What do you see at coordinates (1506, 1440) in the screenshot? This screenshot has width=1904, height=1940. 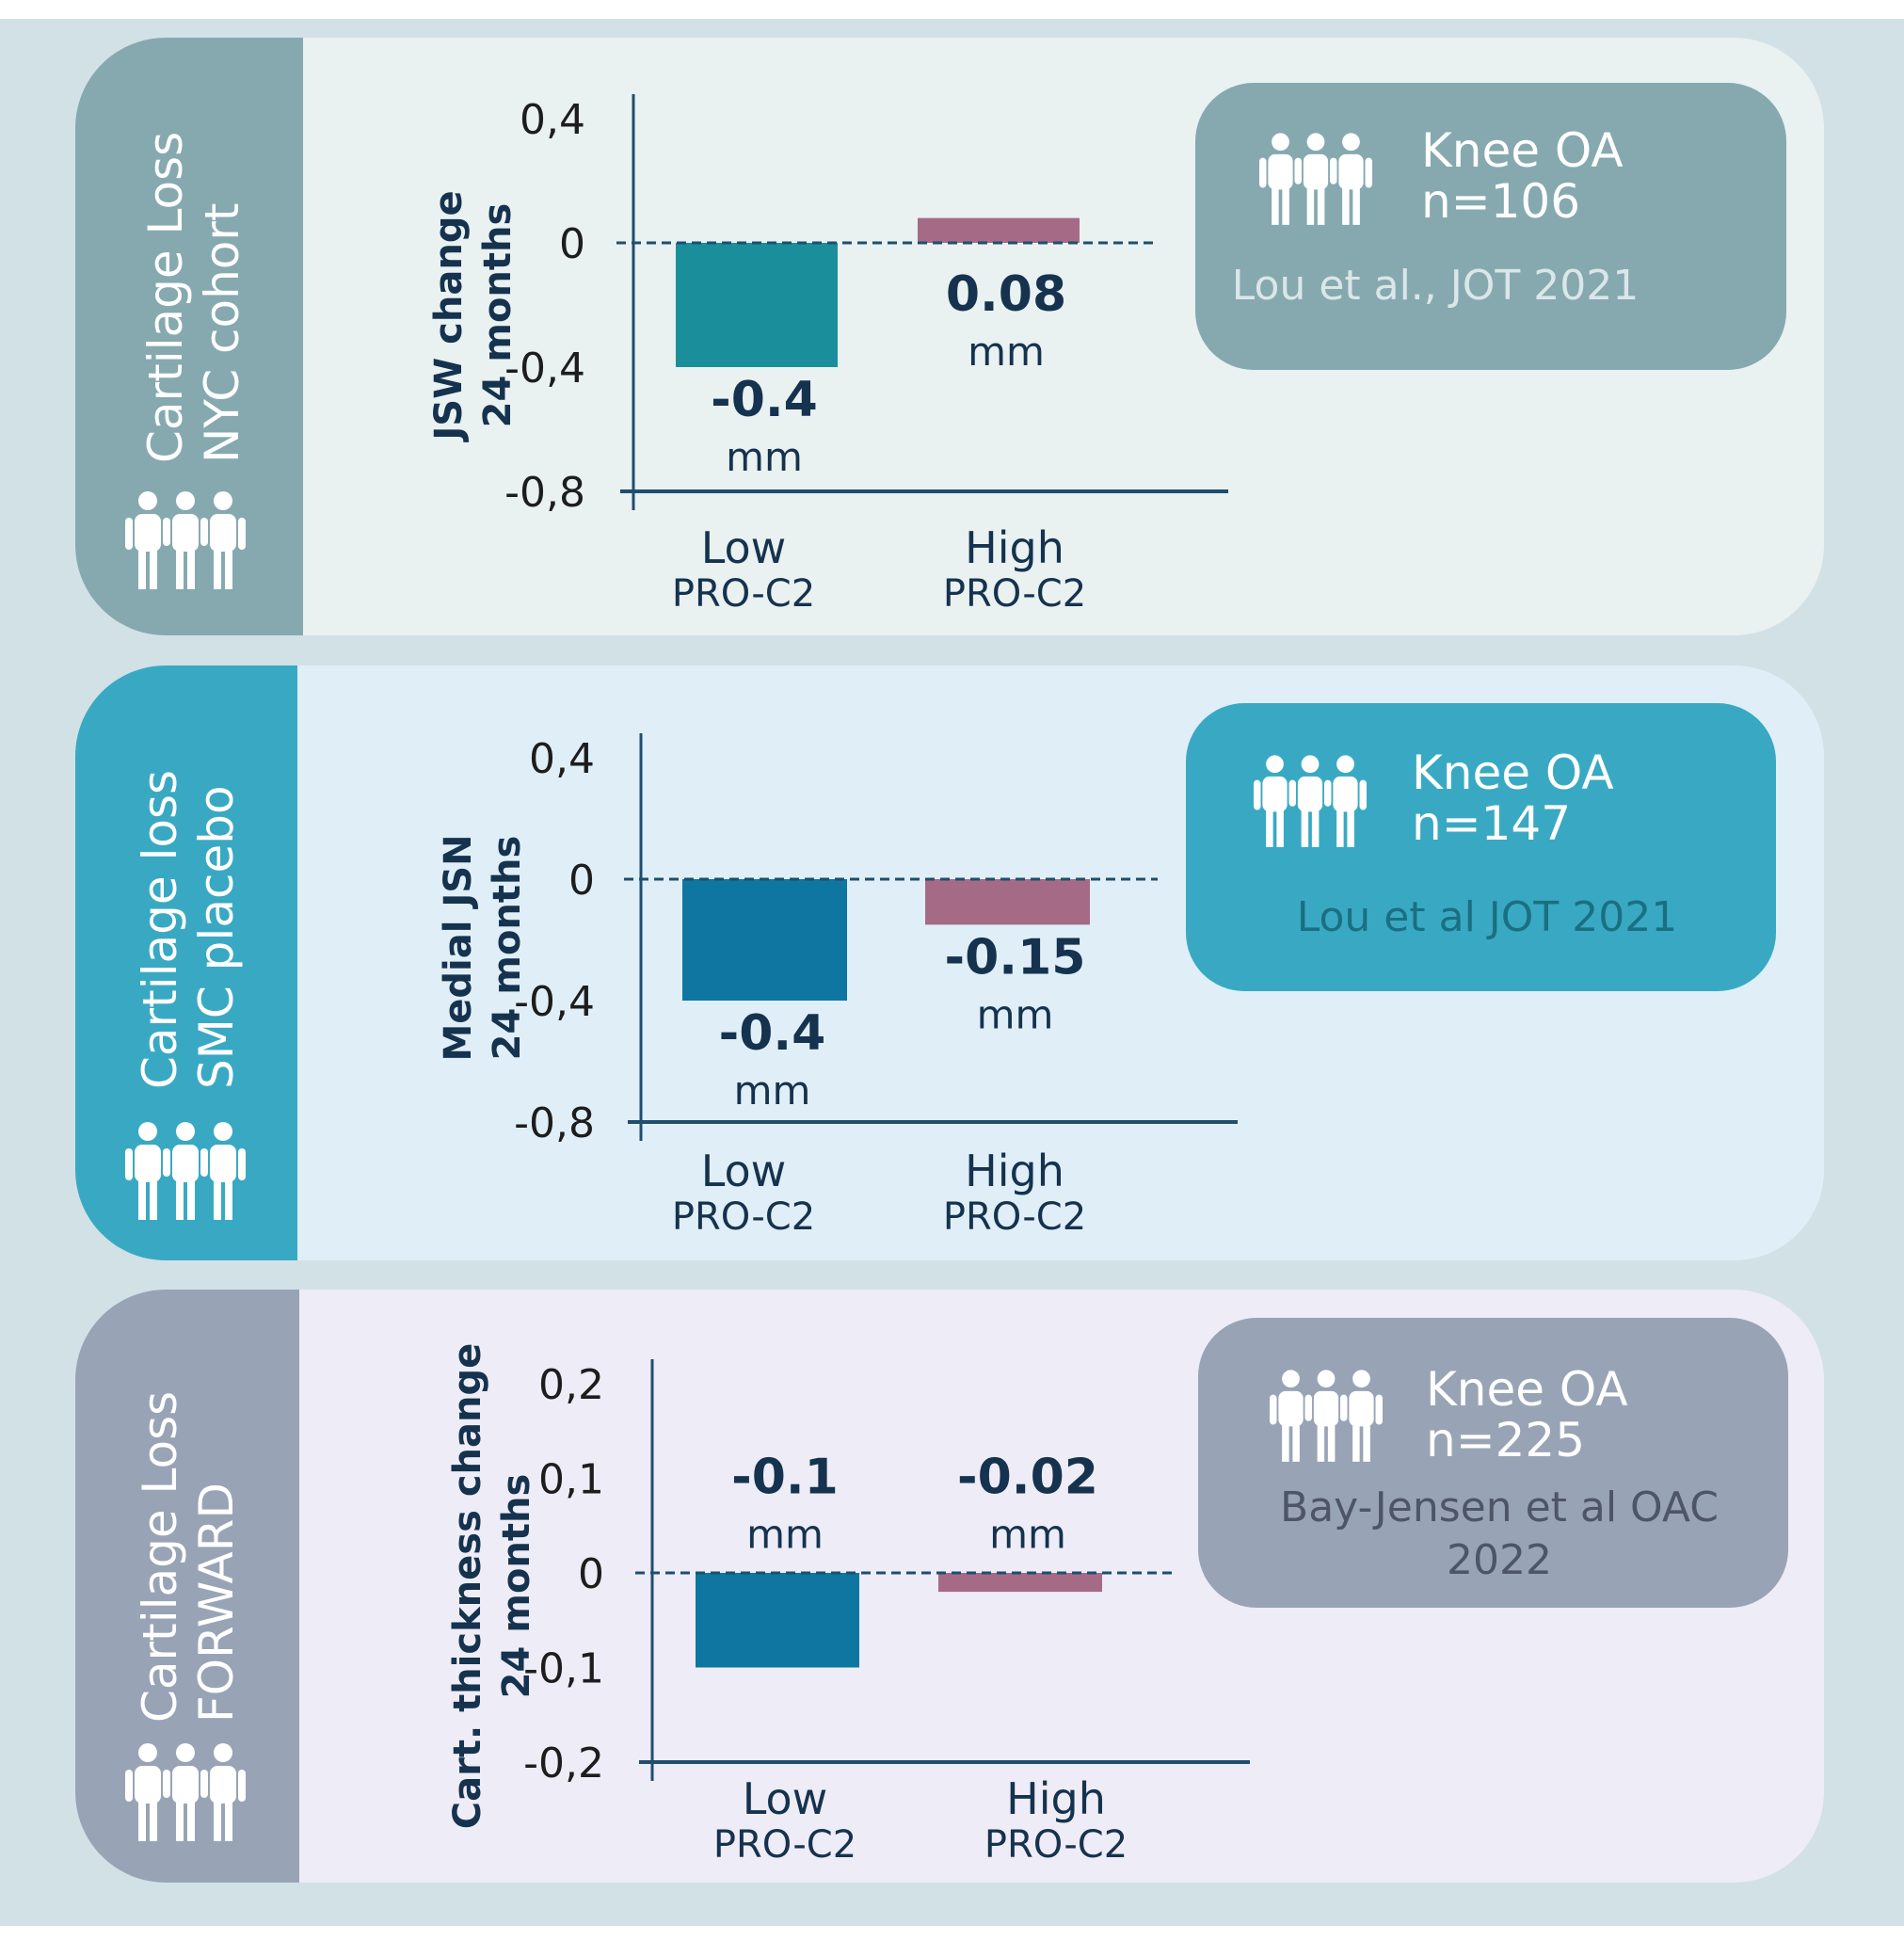 I see `info-sample-size: n=225` at bounding box center [1506, 1440].